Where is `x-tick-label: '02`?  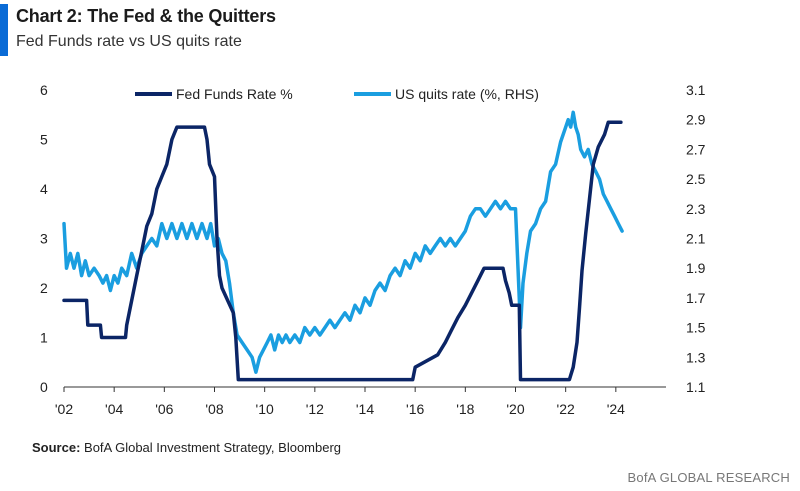
x-tick-label: '02 is located at coordinates (64, 409).